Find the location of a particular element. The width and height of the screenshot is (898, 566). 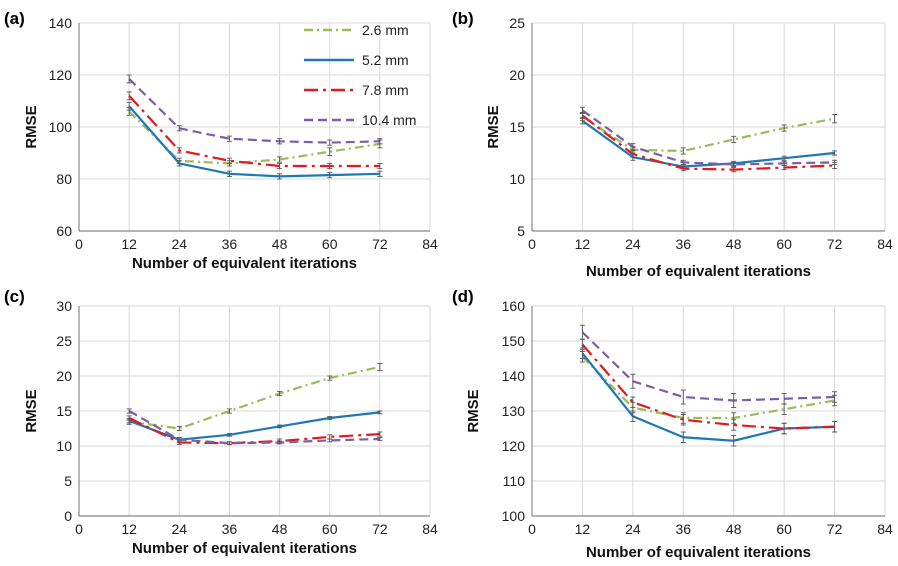

legend-label: 5.2 mm is located at coordinates (385, 60).